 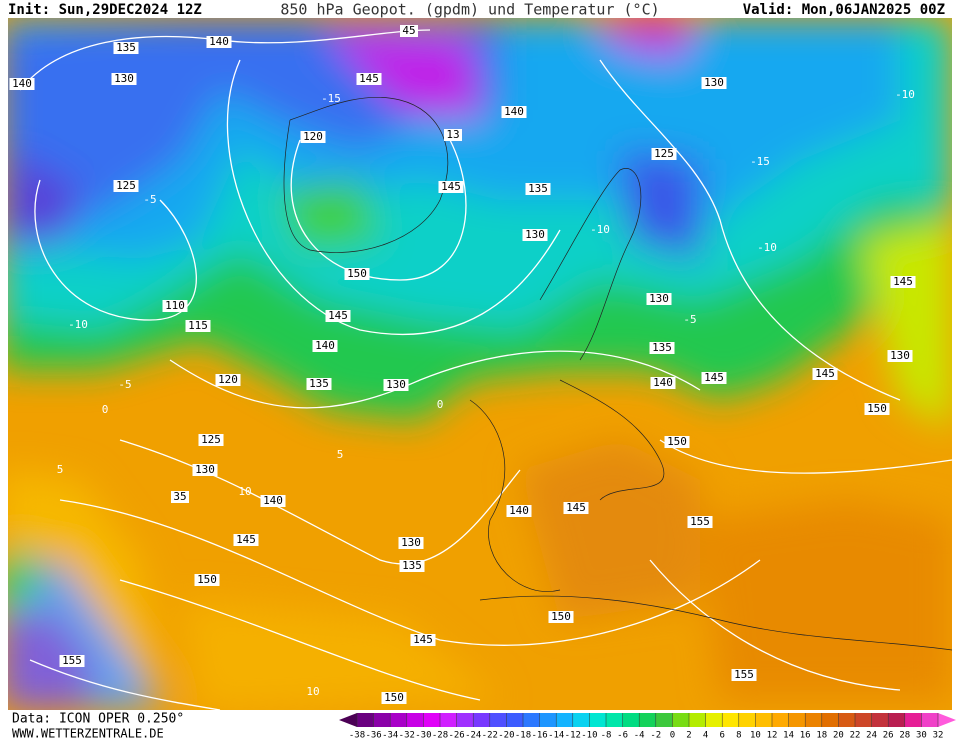 I want to click on temperature-label: -10, so click(x=905, y=94).